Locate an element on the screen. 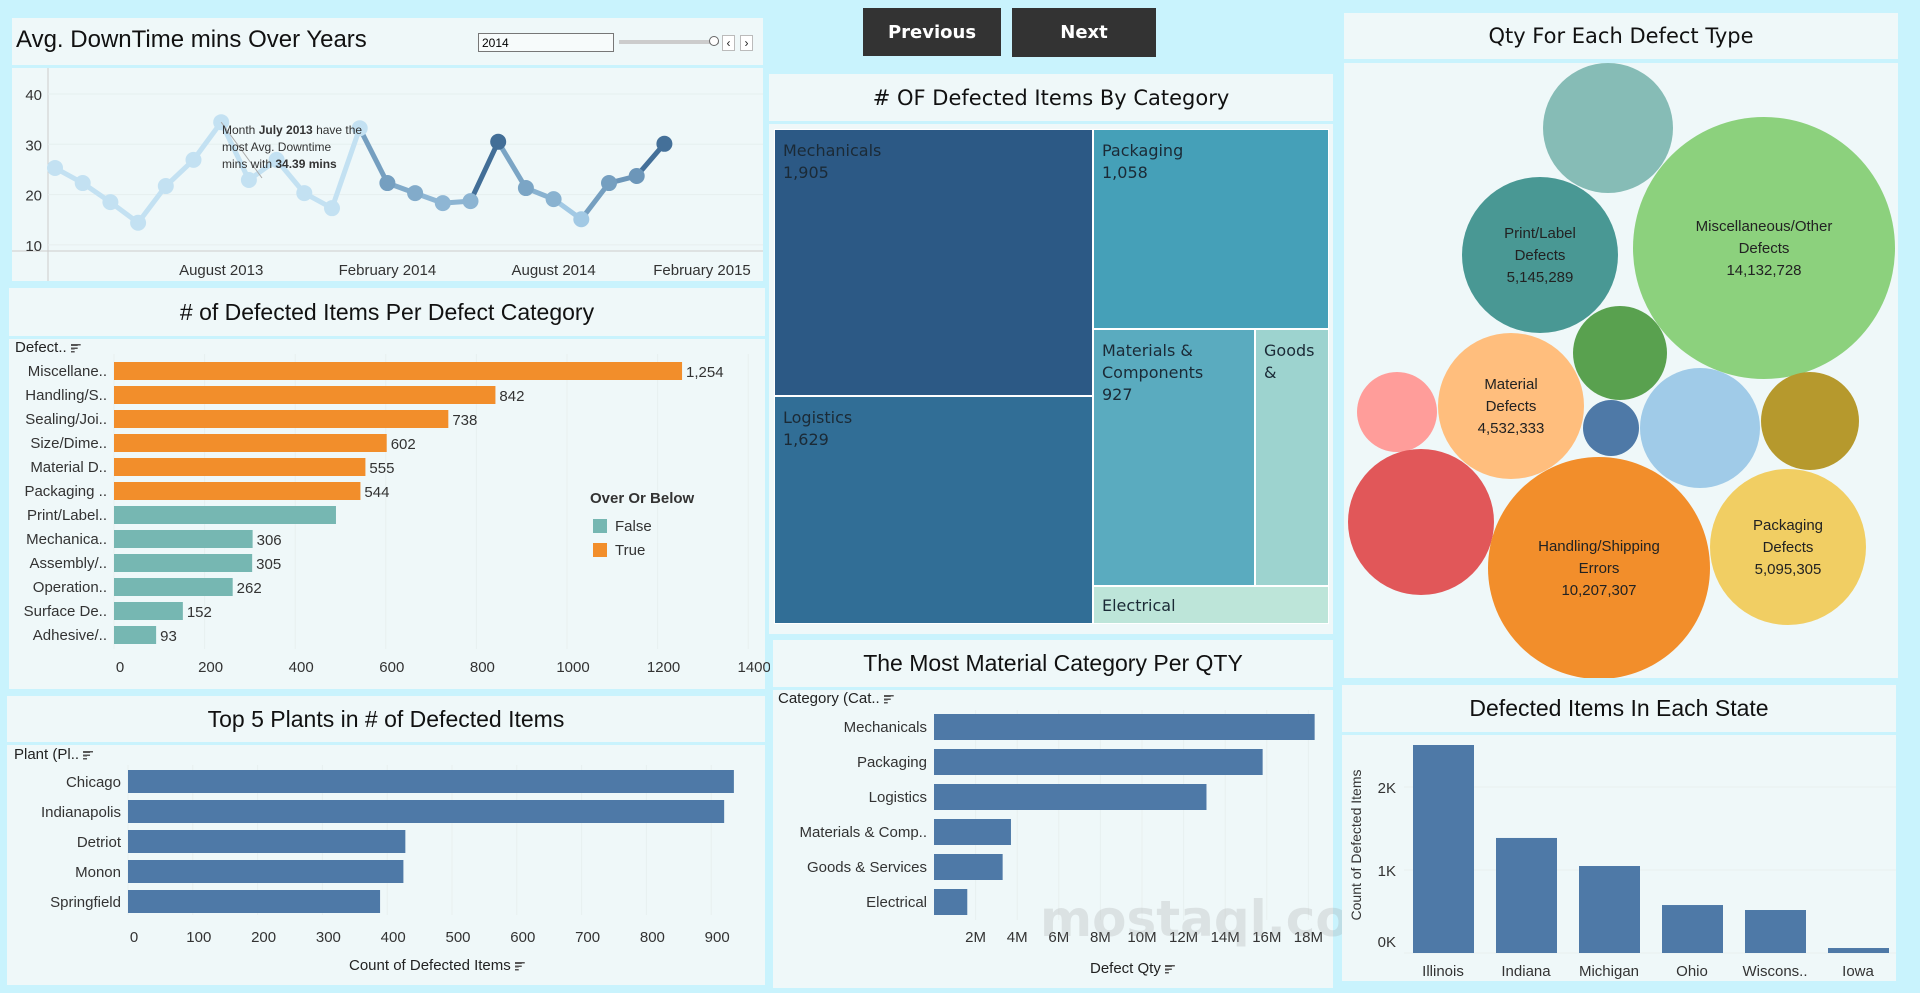  y-tick-label: 40 is located at coordinates (33, 95).